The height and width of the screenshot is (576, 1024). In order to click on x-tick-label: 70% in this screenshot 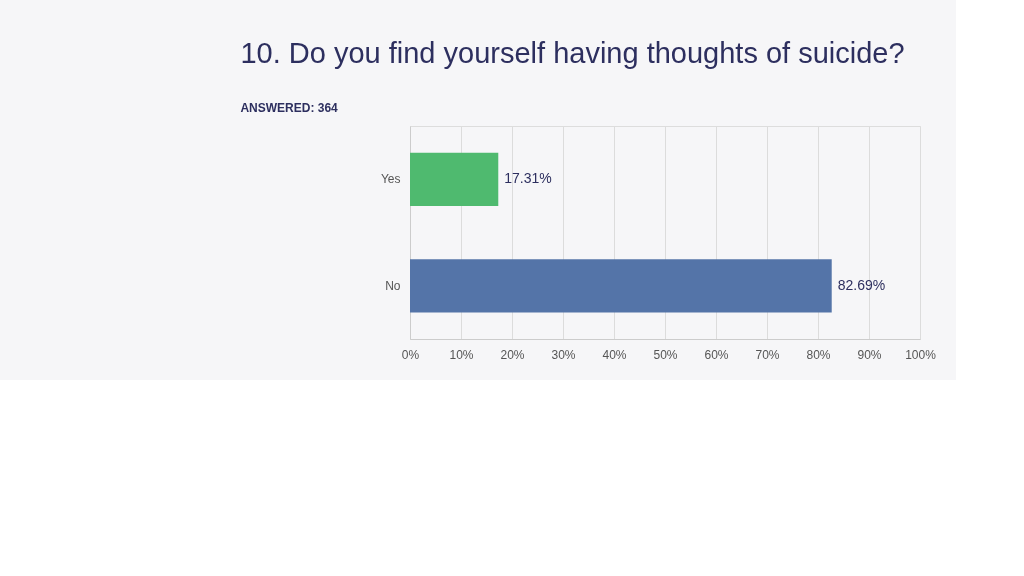, I will do `click(767, 354)`.